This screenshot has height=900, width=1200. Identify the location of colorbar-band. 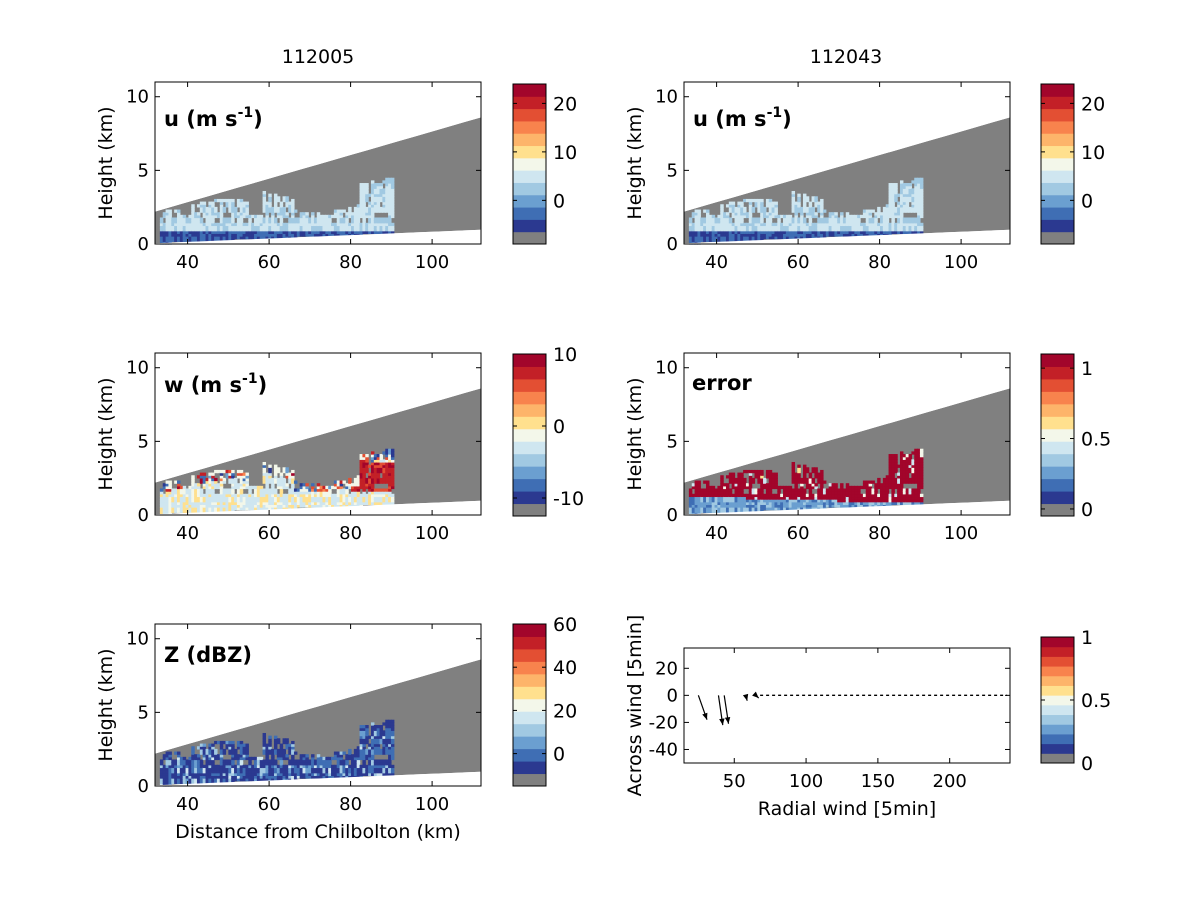
(529, 385).